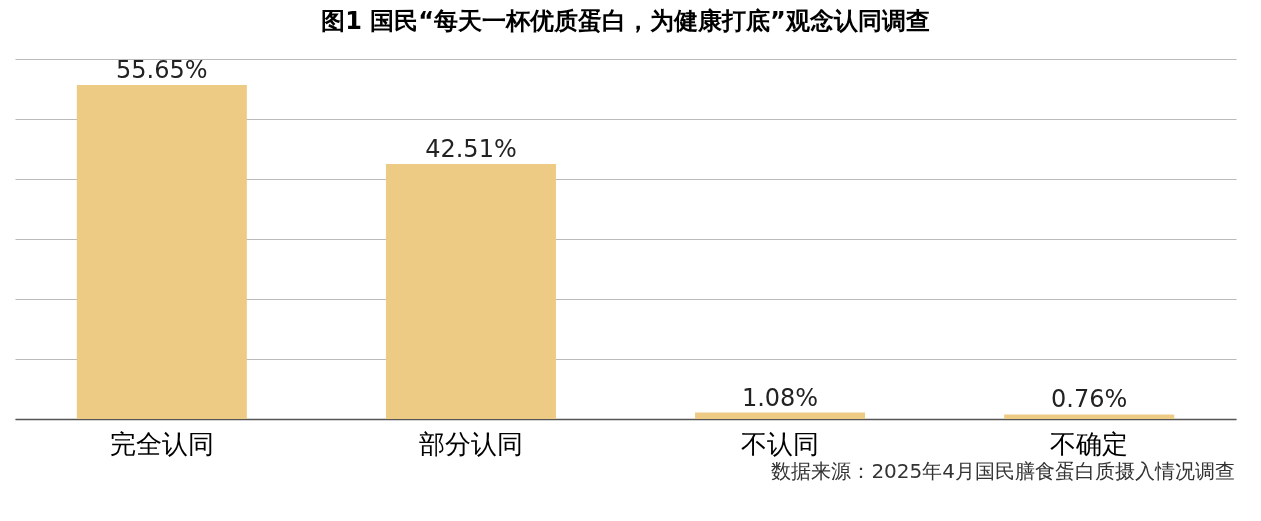 The height and width of the screenshot is (521, 1261). Describe the element at coordinates (1003, 471) in the screenshot. I see `source-note: 数据来源：2025年4月国民膳食蛋白质摄入情况调查` at that location.